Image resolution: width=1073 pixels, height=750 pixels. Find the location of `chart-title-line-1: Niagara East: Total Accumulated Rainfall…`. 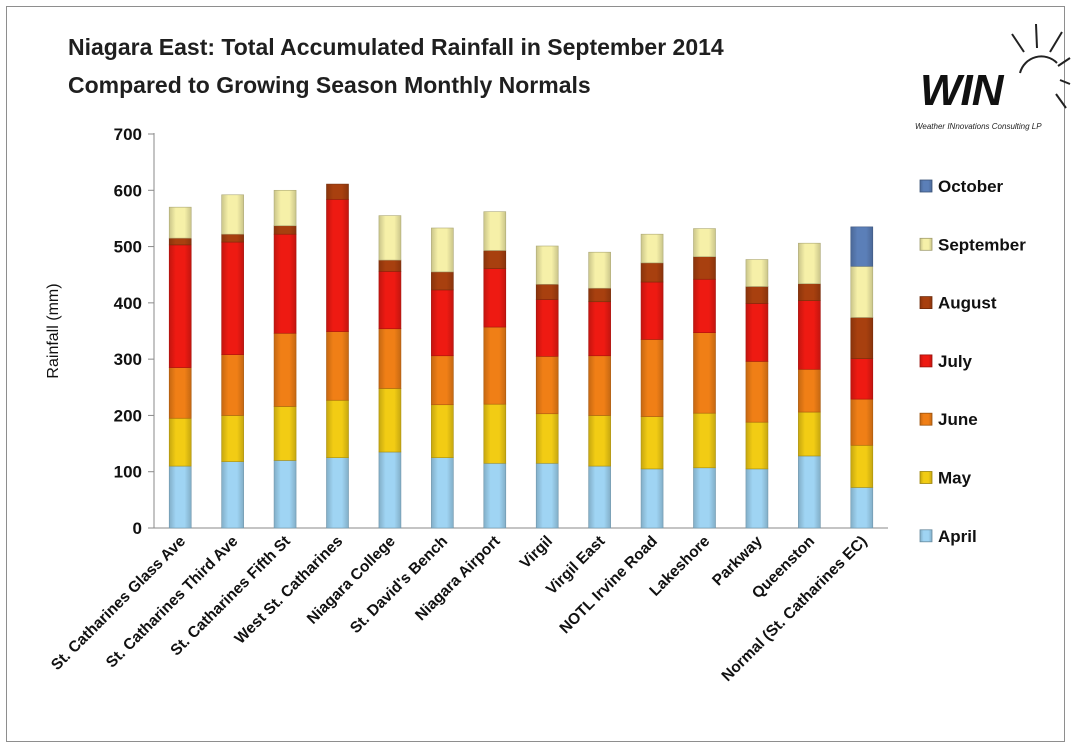

chart-title-line-1: Niagara East: Total Accumulated Rainfall… is located at coordinates (396, 47).